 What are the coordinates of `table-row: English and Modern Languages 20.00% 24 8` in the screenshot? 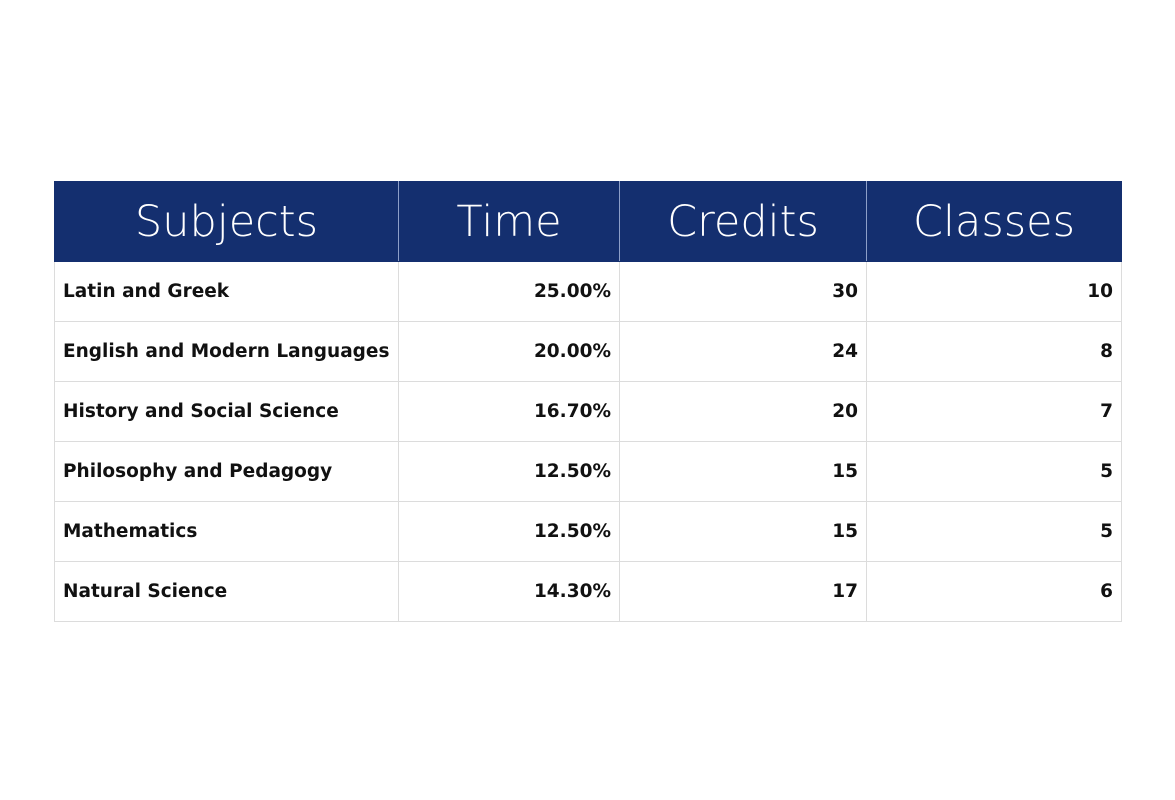 It's located at (588, 351).